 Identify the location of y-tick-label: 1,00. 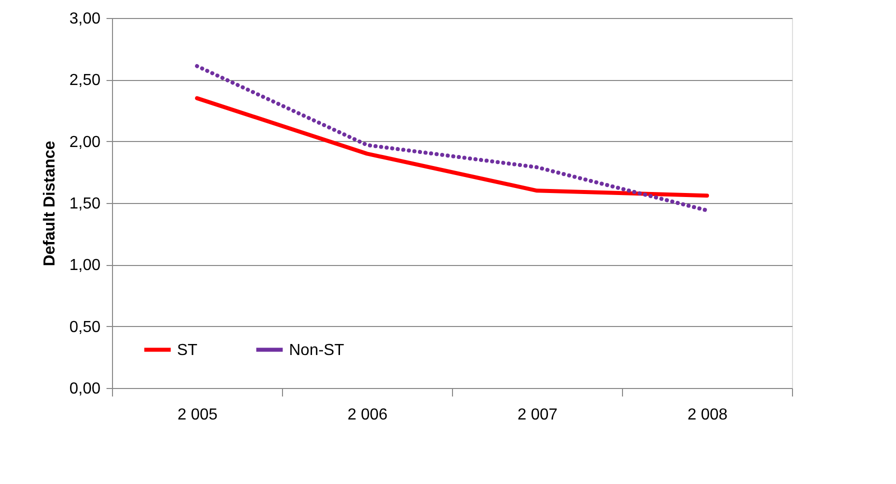
(85, 265).